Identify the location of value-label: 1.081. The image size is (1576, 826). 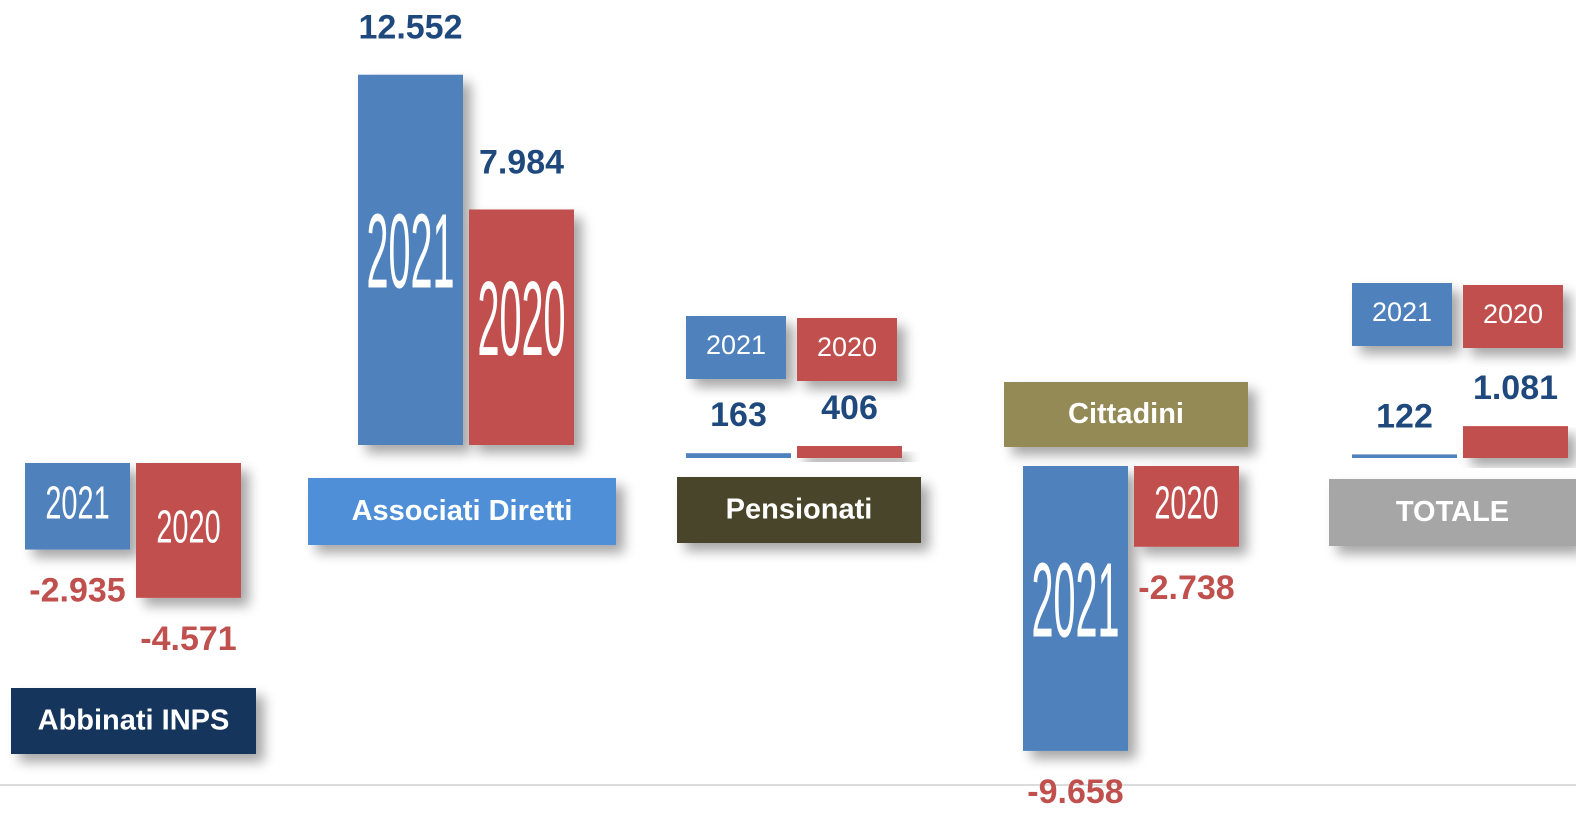
(1515, 388).